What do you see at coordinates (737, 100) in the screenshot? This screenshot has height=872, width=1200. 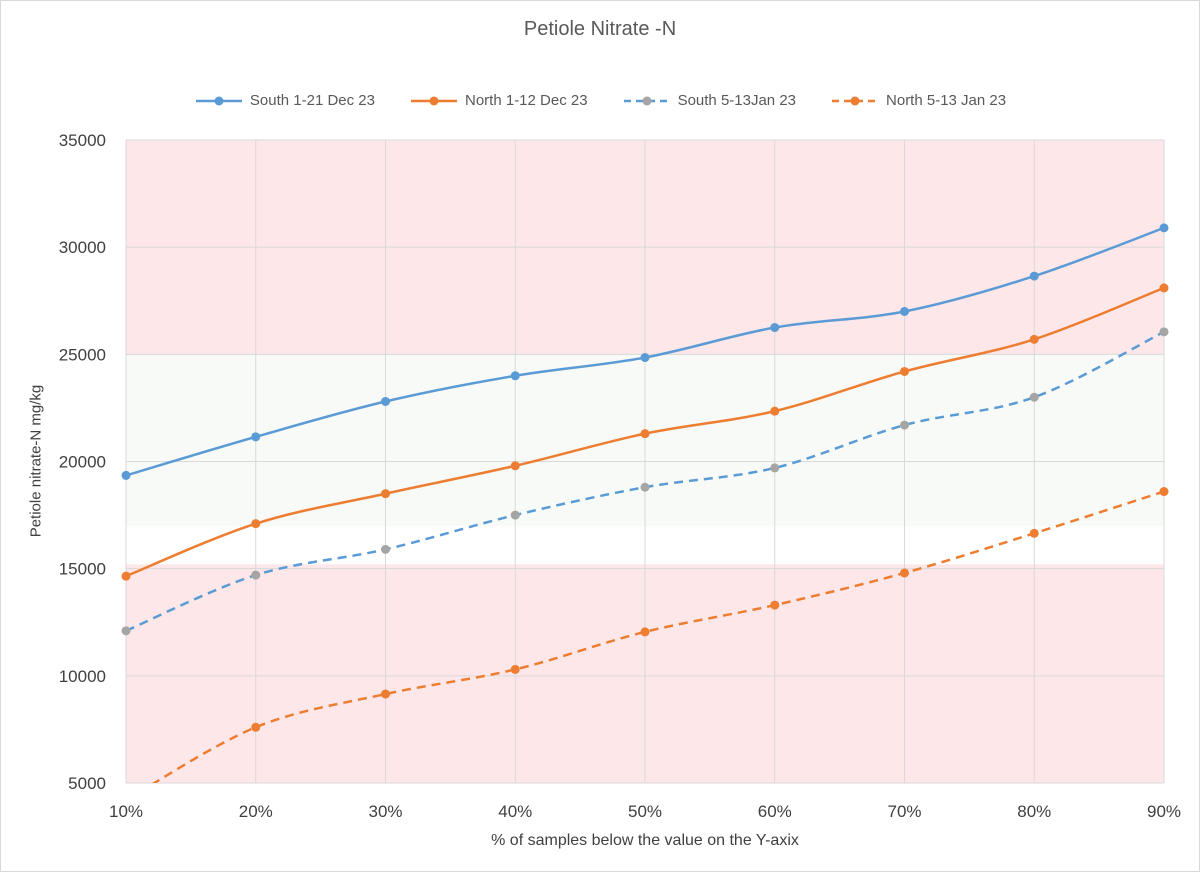 I see `legend-label-2: South 5-13Jan 23` at bounding box center [737, 100].